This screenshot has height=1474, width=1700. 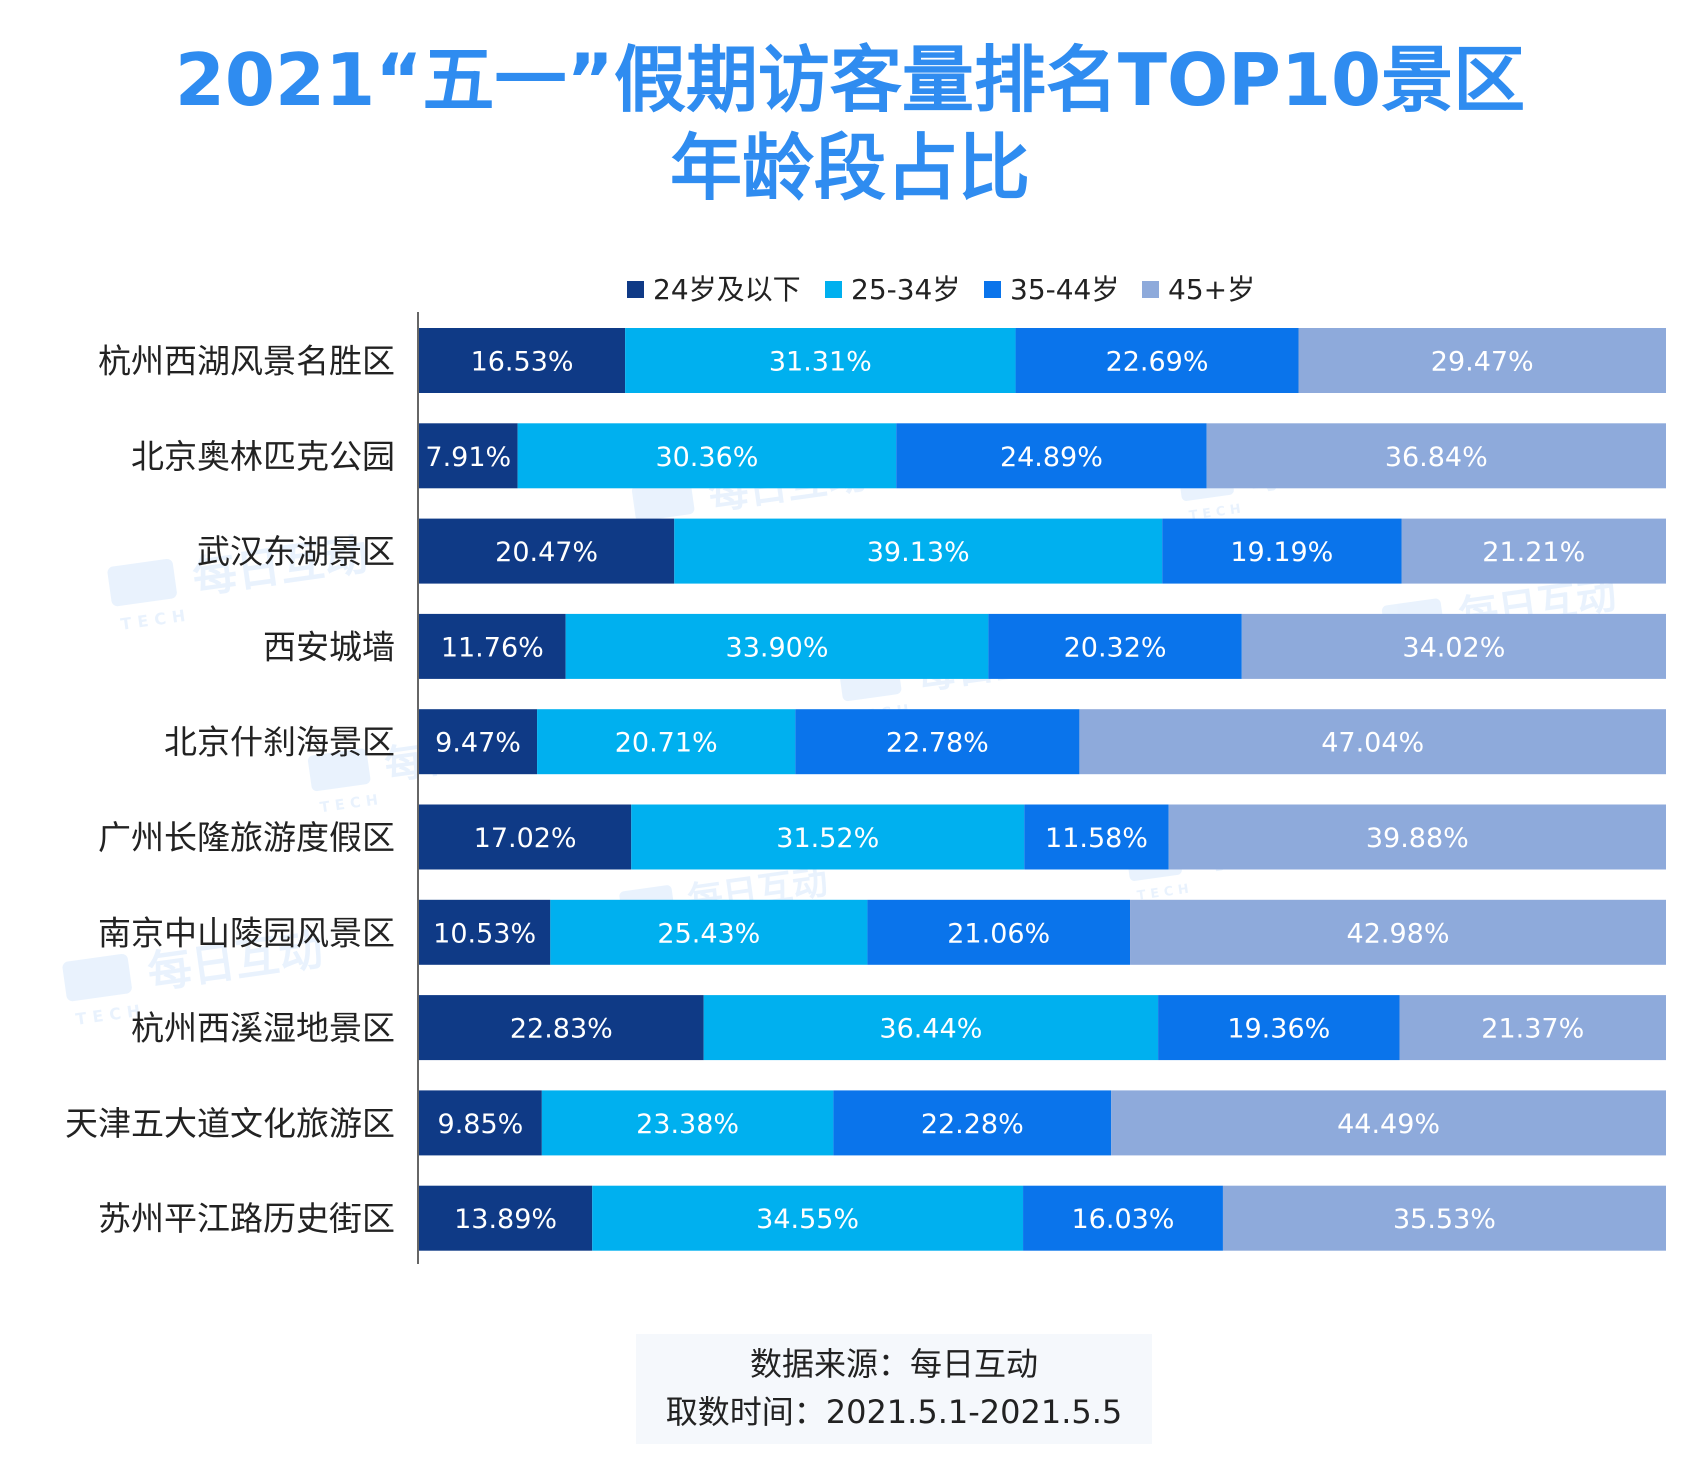 I want to click on bar-value-label: 24.89%, so click(x=1051, y=457).